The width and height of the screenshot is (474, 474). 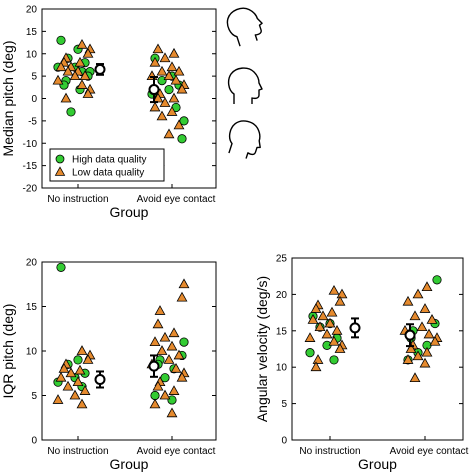 What do you see at coordinates (60, 171) in the screenshot?
I see `legend-marker-triangle` at bounding box center [60, 171].